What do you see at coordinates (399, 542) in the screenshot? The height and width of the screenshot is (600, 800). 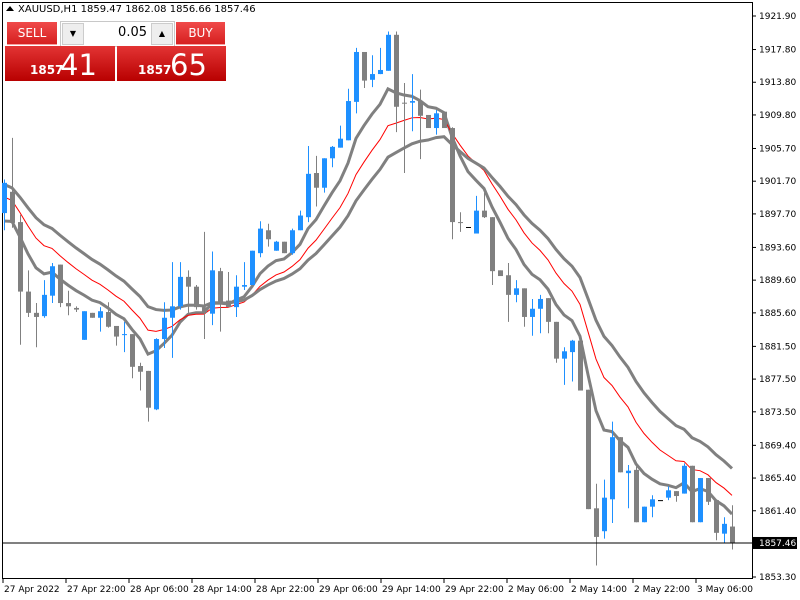 I see `current-price-line: 1857.46` at bounding box center [399, 542].